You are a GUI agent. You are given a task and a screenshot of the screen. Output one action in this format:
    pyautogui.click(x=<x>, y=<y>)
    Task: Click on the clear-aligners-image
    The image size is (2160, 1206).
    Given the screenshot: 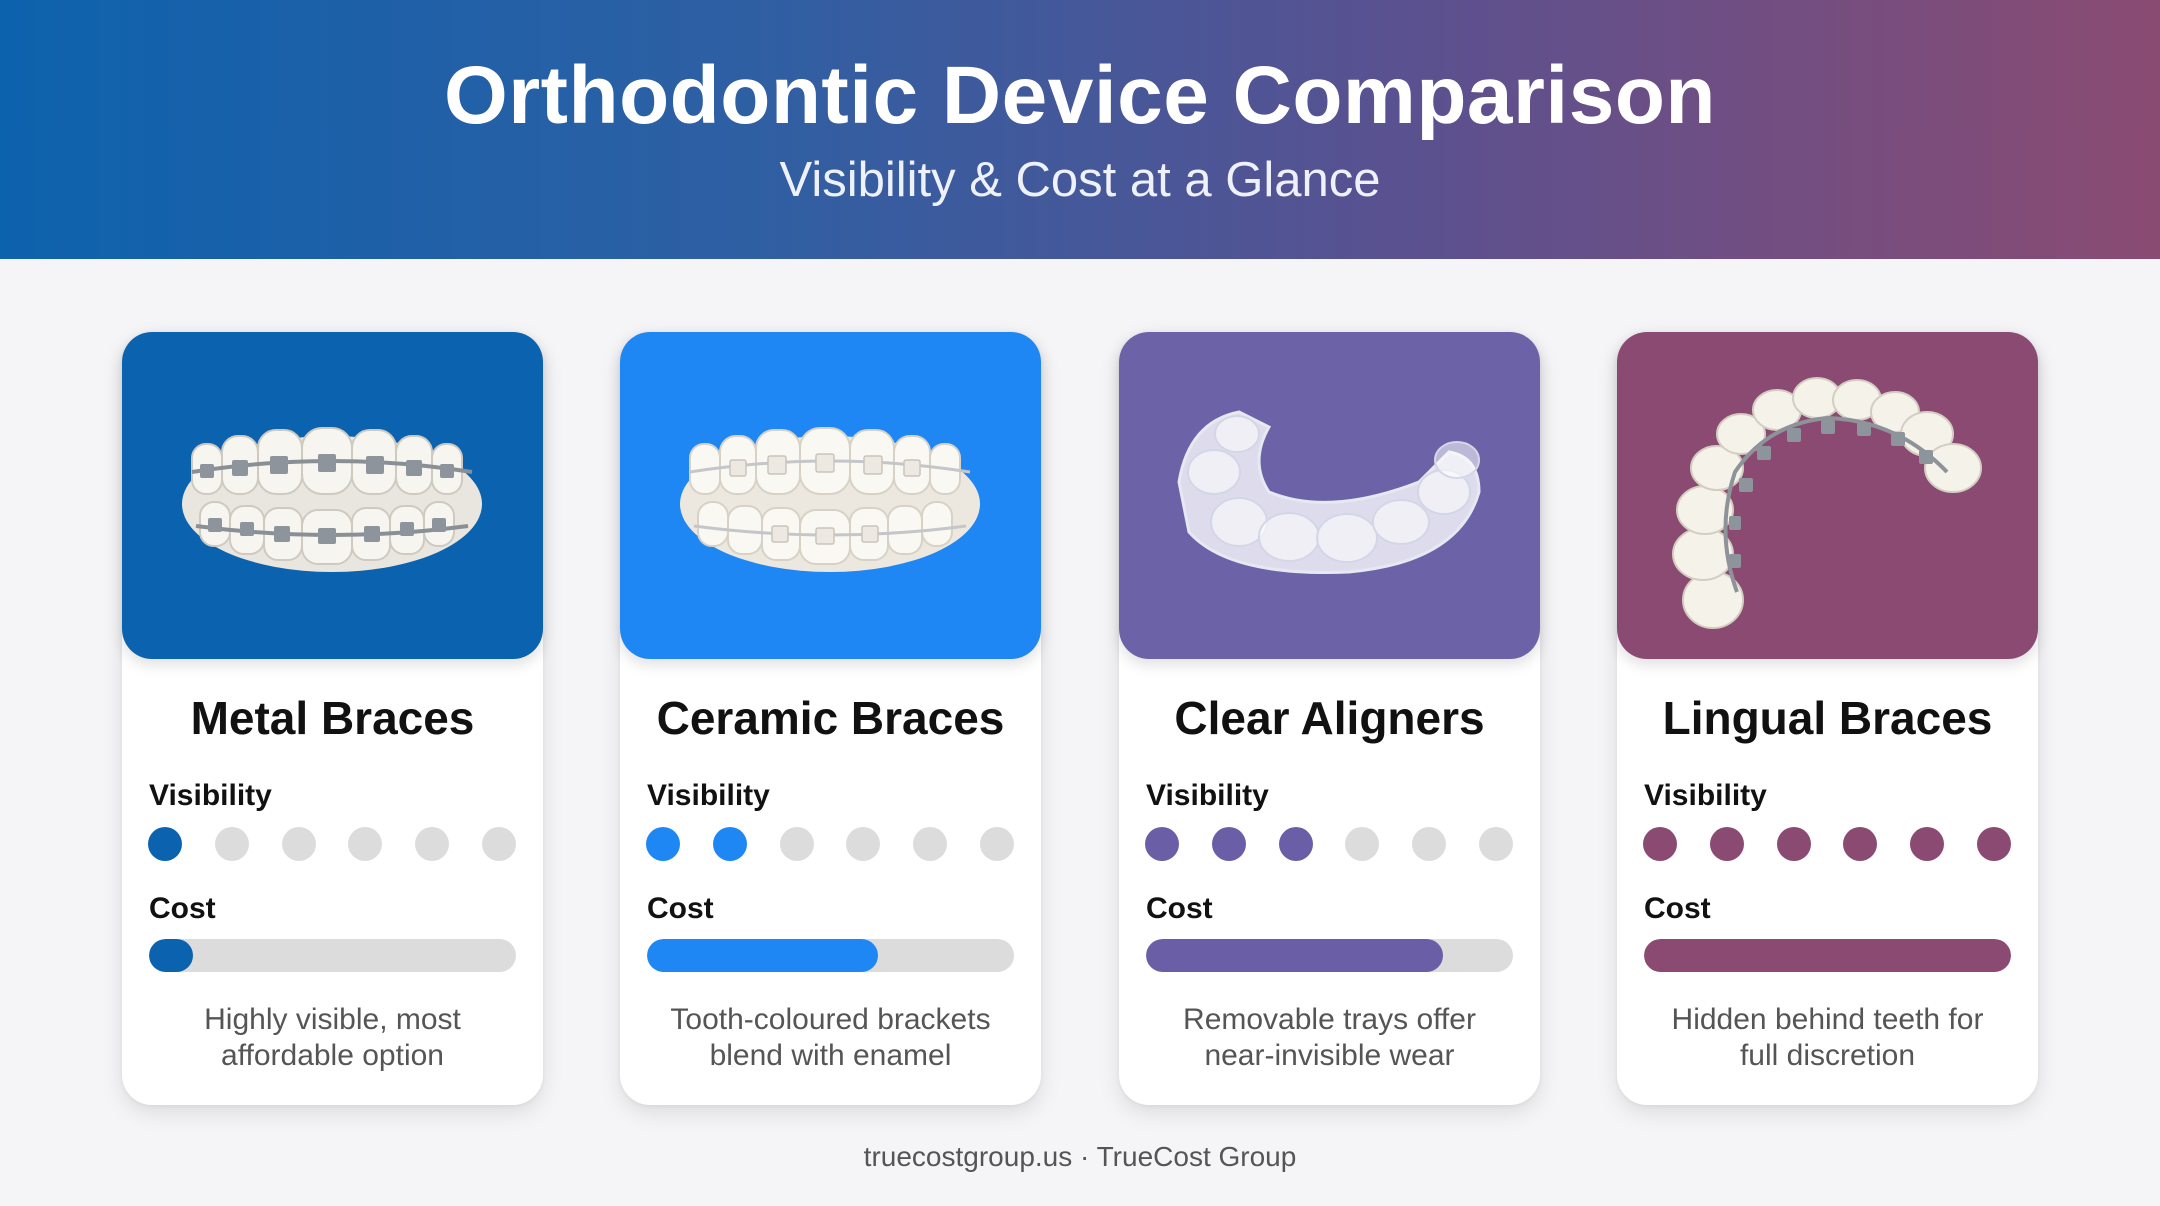 What is the action you would take?
    pyautogui.click(x=1329, y=495)
    